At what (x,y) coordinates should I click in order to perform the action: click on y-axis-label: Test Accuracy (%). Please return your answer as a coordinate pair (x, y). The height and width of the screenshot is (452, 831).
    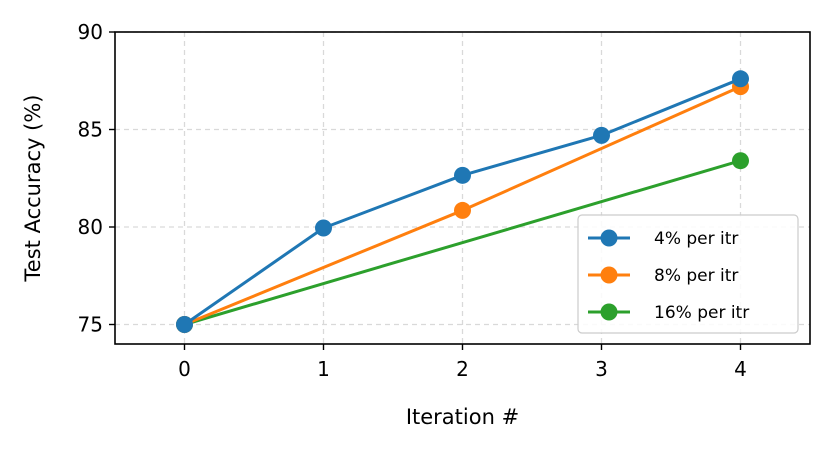
    Looking at the image, I should click on (33, 189).